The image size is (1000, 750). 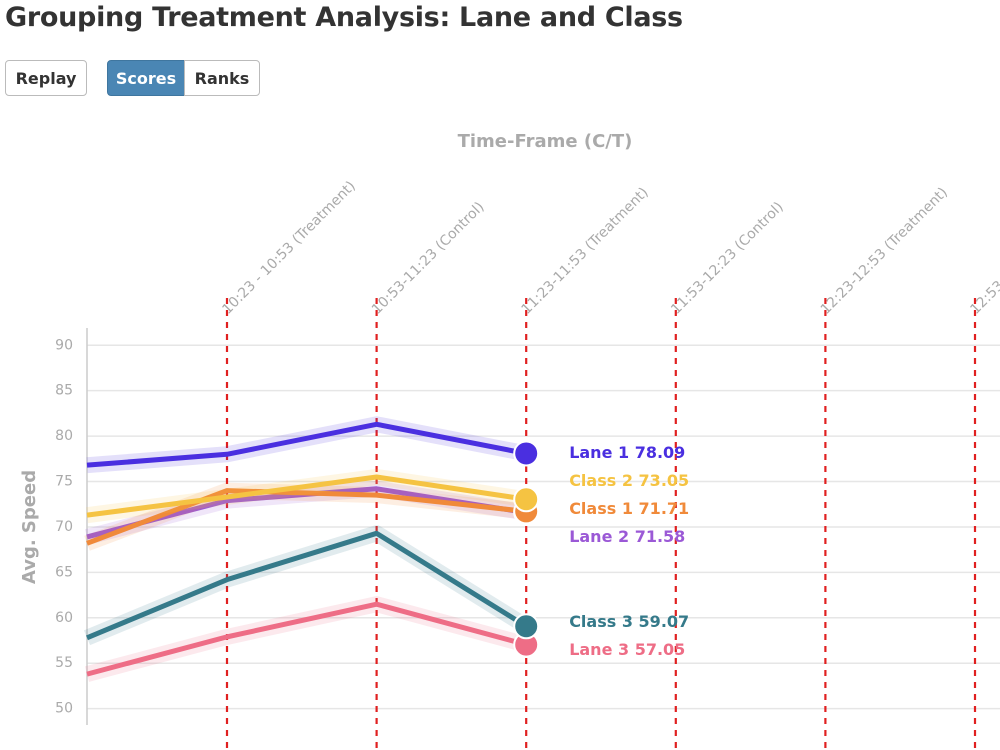 I want to click on end-label: Lane 1 78.09, so click(x=627, y=452).